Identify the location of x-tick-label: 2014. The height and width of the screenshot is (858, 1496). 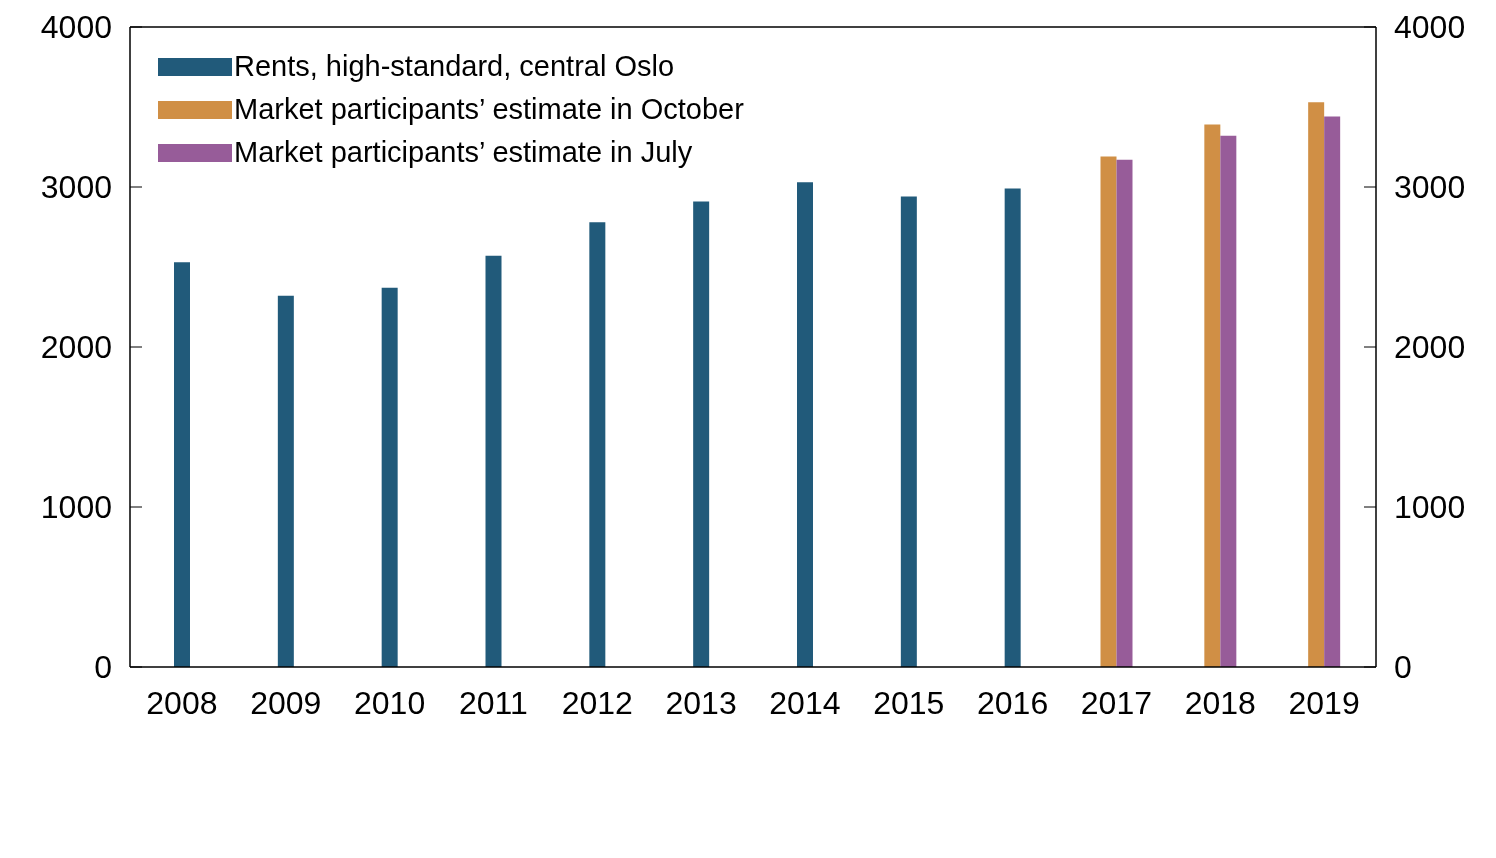
(805, 702).